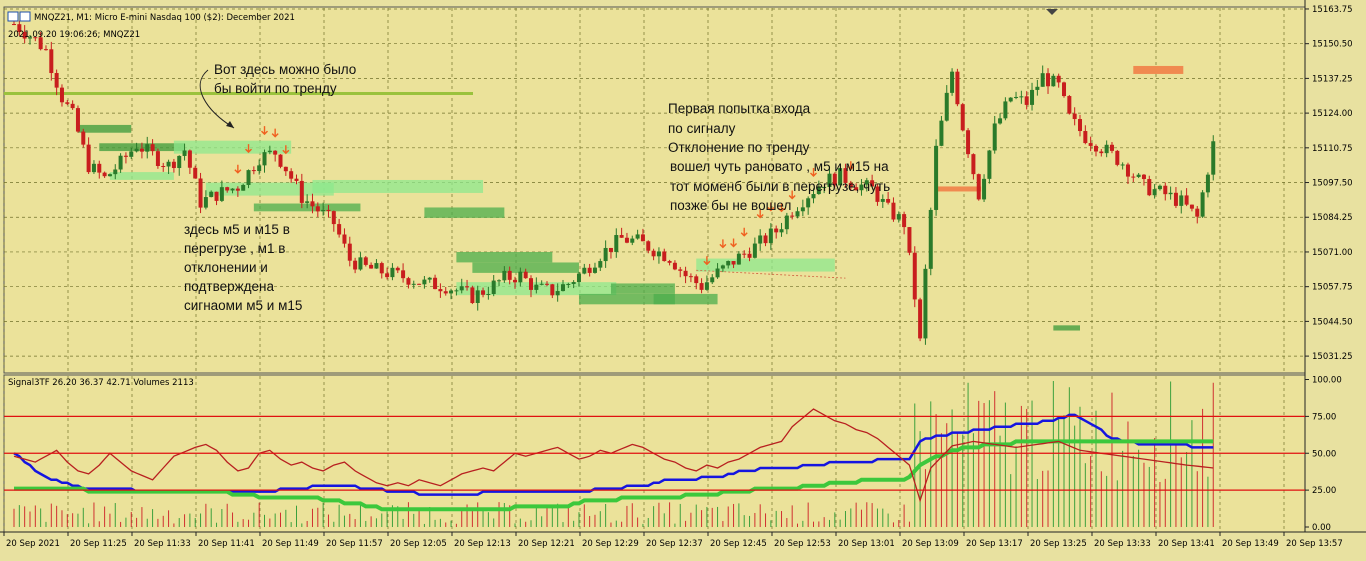 The height and width of the screenshot is (561, 1366). I want to click on annotation-line: бы войти по тренду, so click(275, 88).